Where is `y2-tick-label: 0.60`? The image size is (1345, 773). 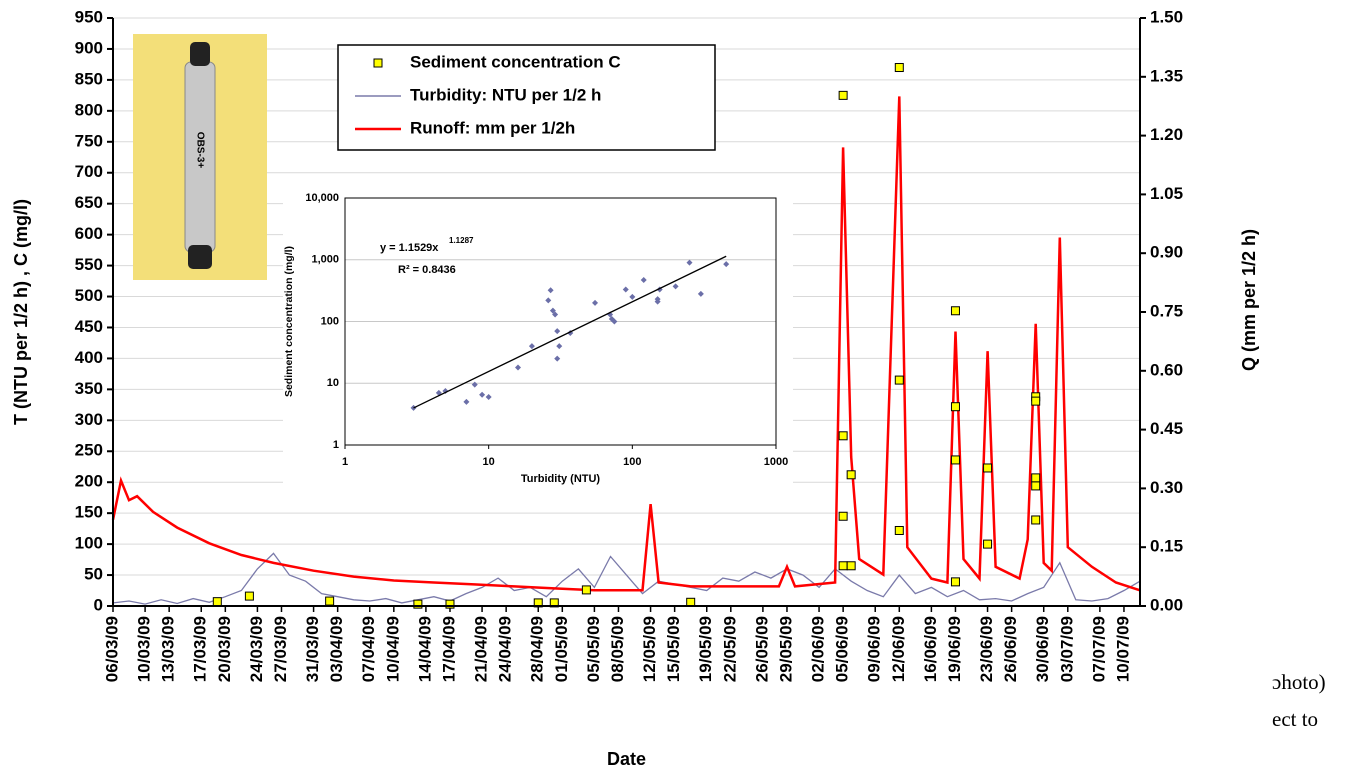 y2-tick-label: 0.60 is located at coordinates (1166, 369).